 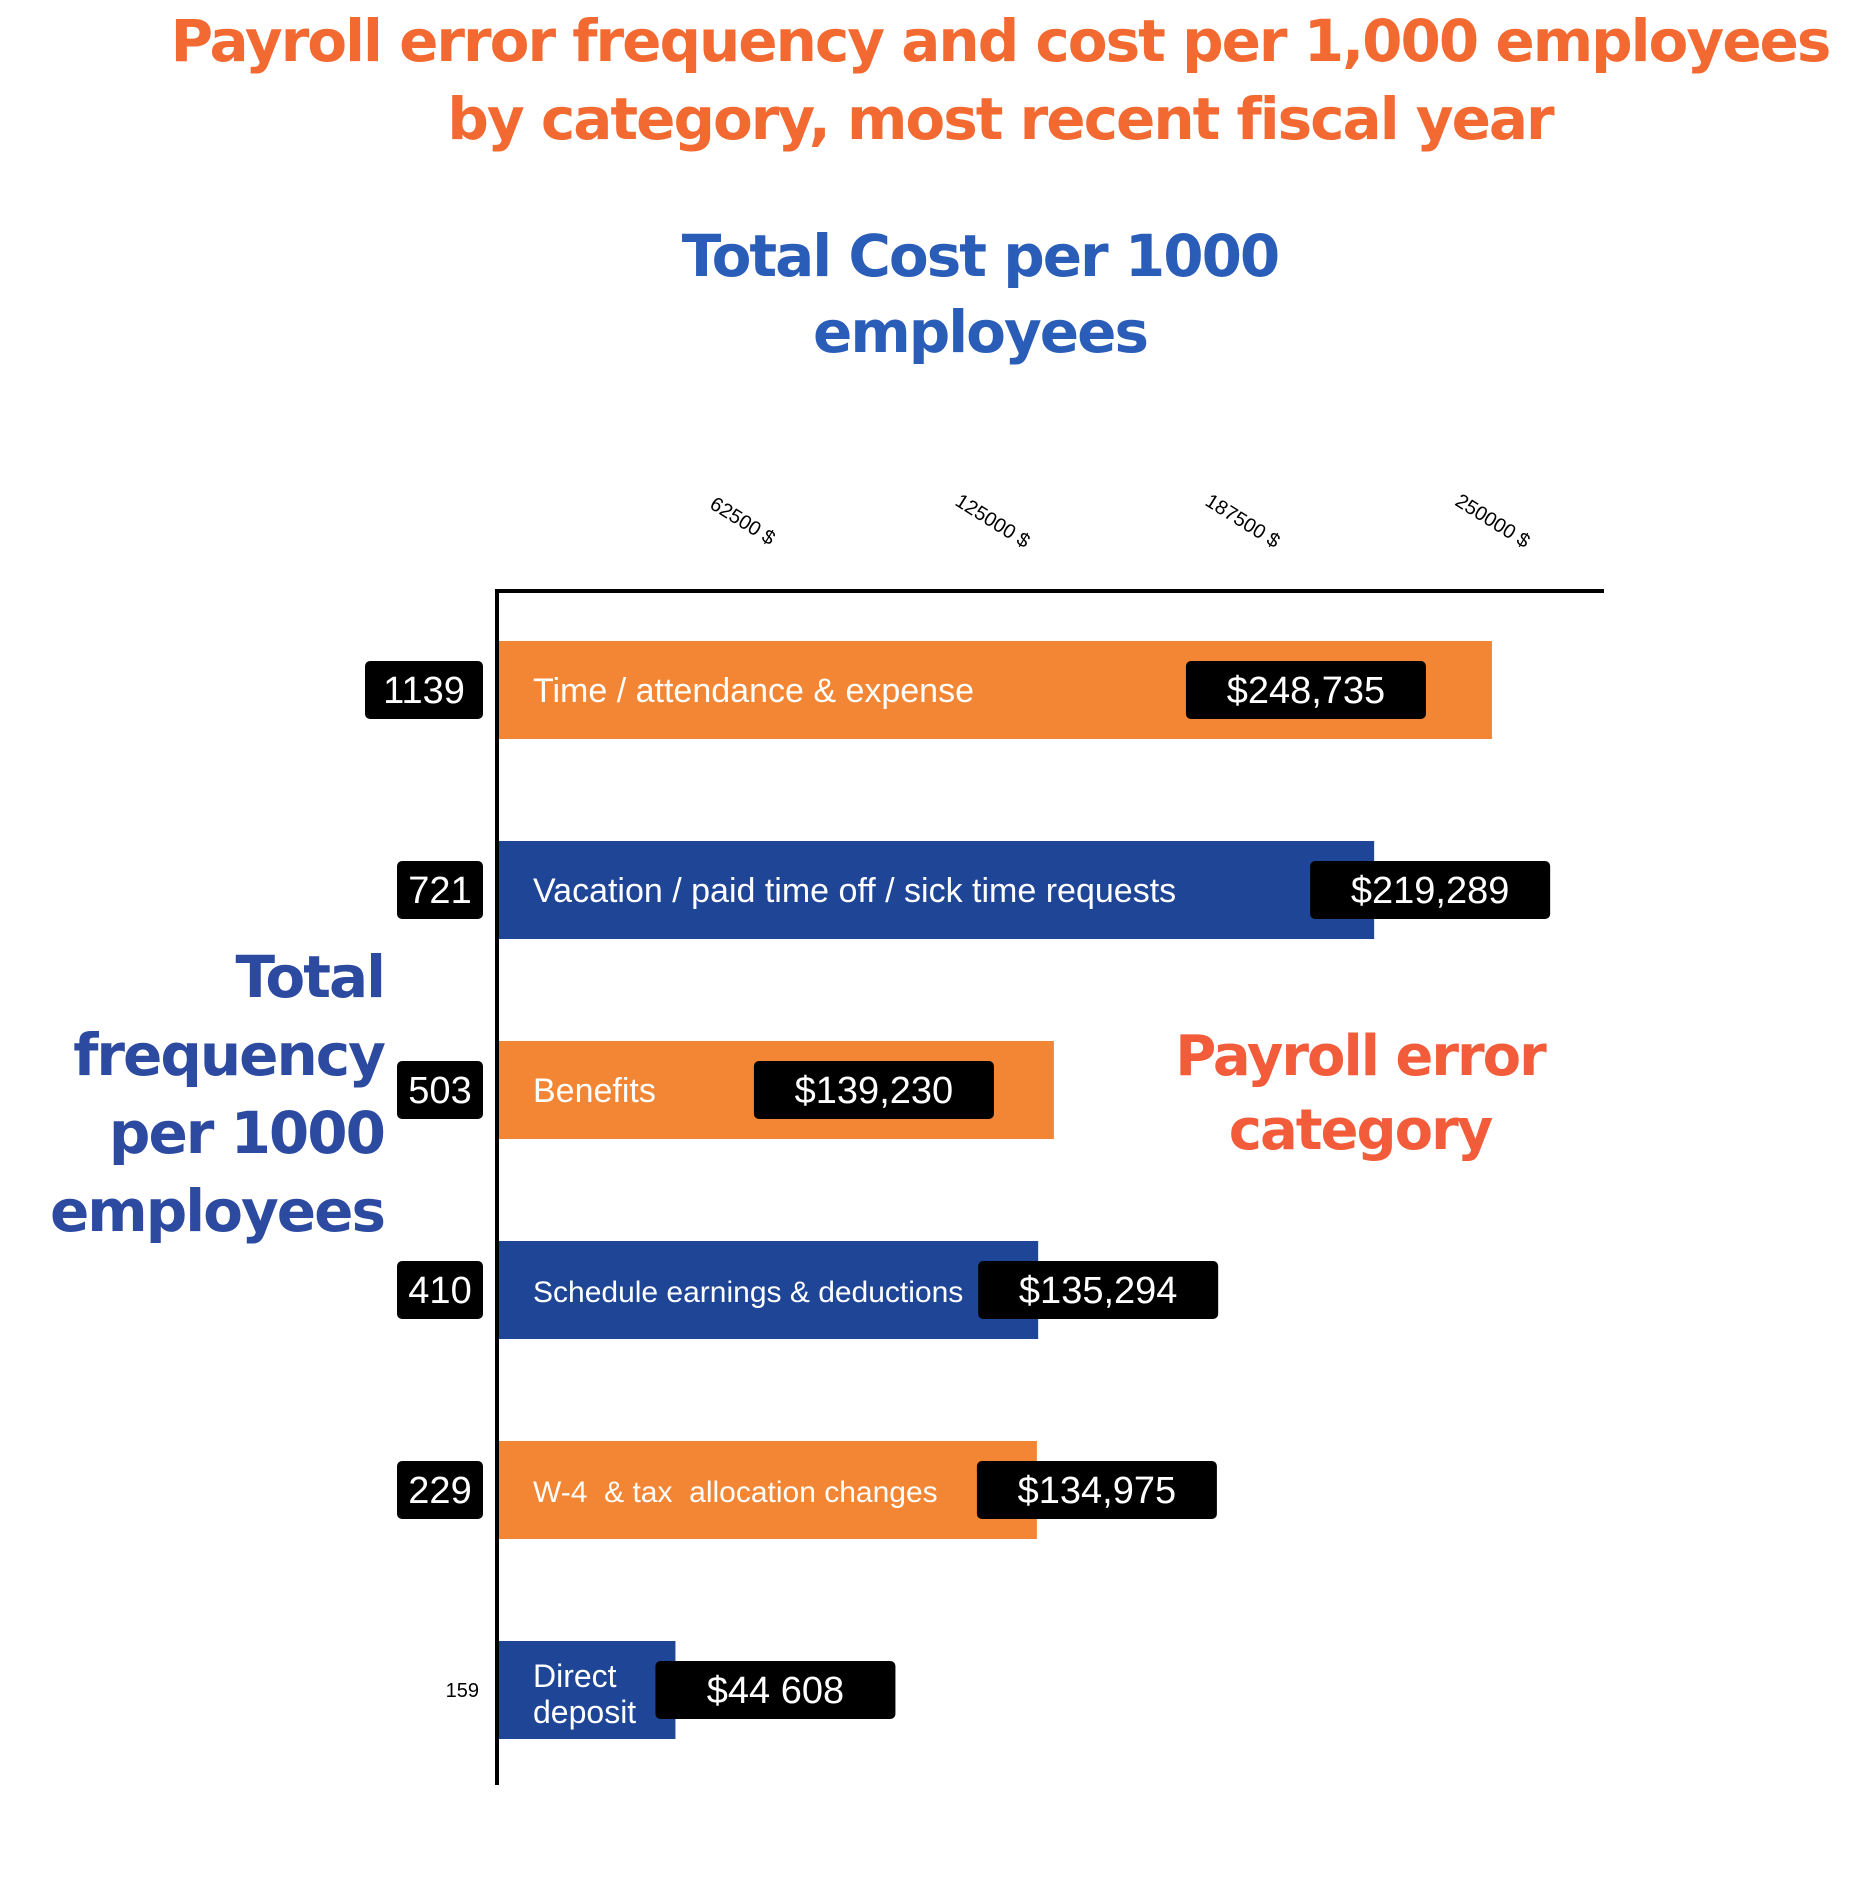 I want to click on cost-label: $44 608, so click(x=775, y=1691).